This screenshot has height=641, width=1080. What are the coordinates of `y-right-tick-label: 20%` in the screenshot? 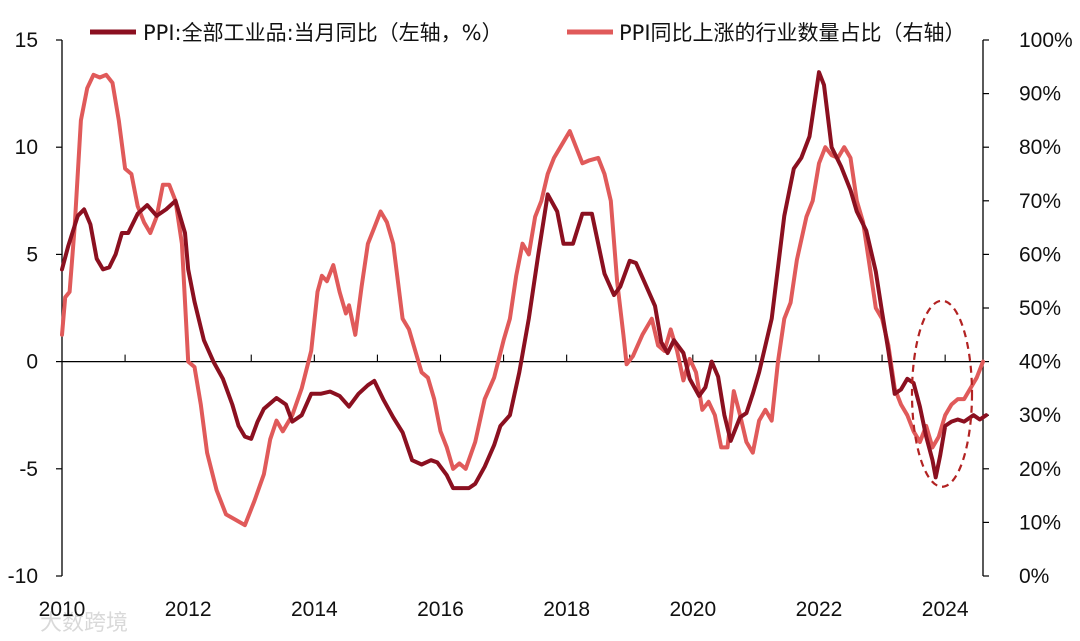 It's located at (1040, 469).